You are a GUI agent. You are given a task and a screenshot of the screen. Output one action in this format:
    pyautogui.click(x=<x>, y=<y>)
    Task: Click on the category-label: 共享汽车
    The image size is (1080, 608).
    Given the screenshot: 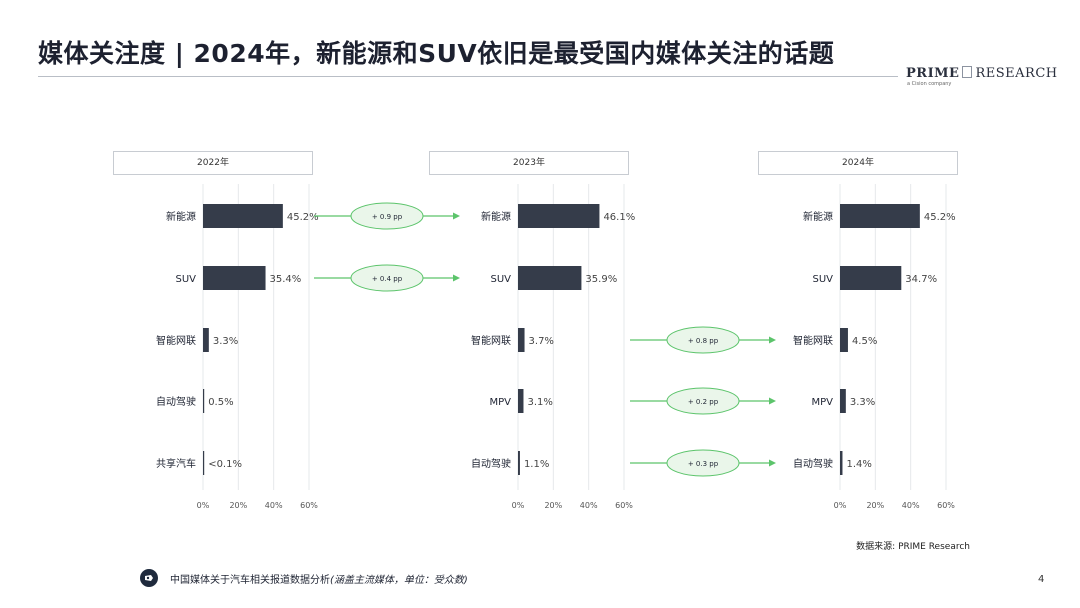 What is the action you would take?
    pyautogui.click(x=176, y=463)
    